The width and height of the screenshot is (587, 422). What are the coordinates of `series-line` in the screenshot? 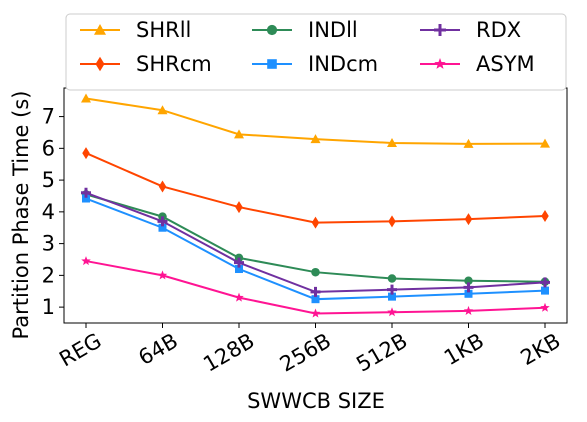 It's located at (315, 188).